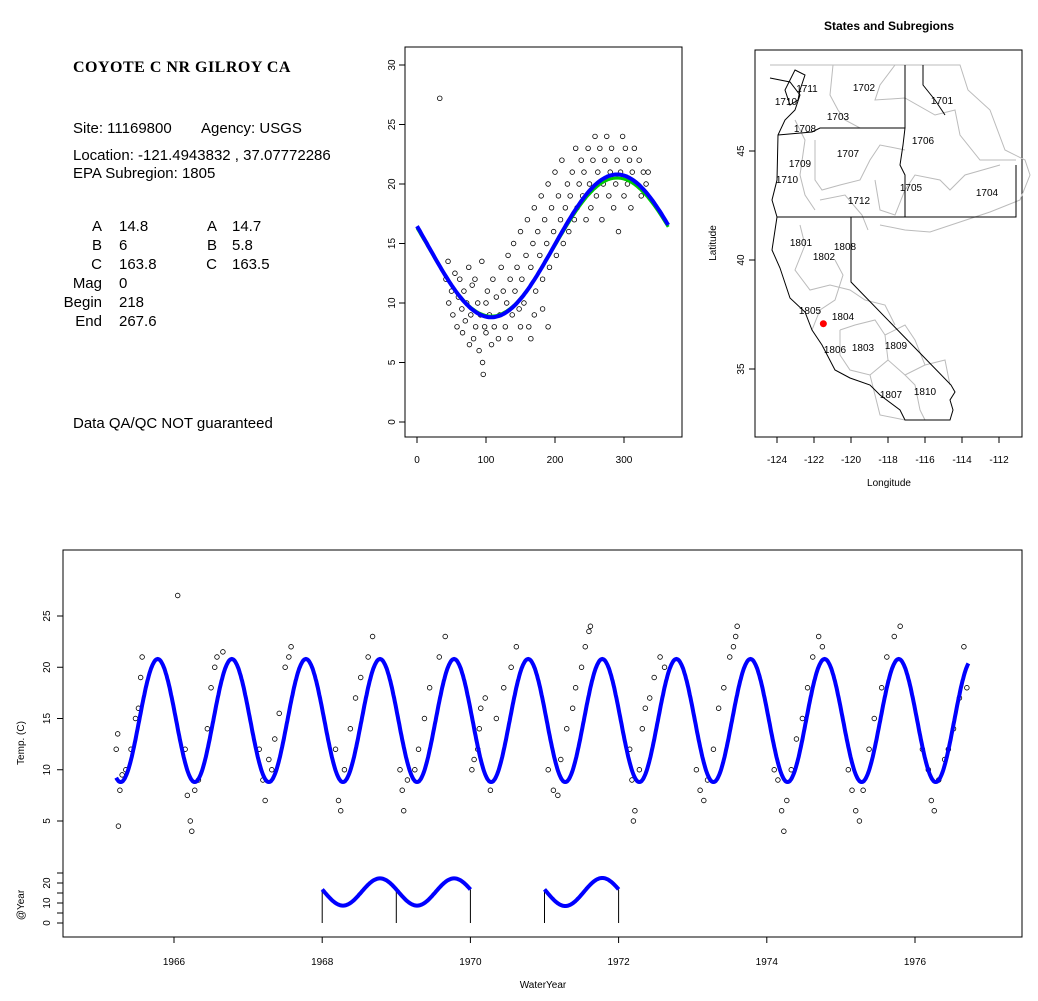 Image resolution: width=1038 pixels, height=1001 pixels. What do you see at coordinates (845, 247) in the screenshot?
I see `region-label-1808: 1808` at bounding box center [845, 247].